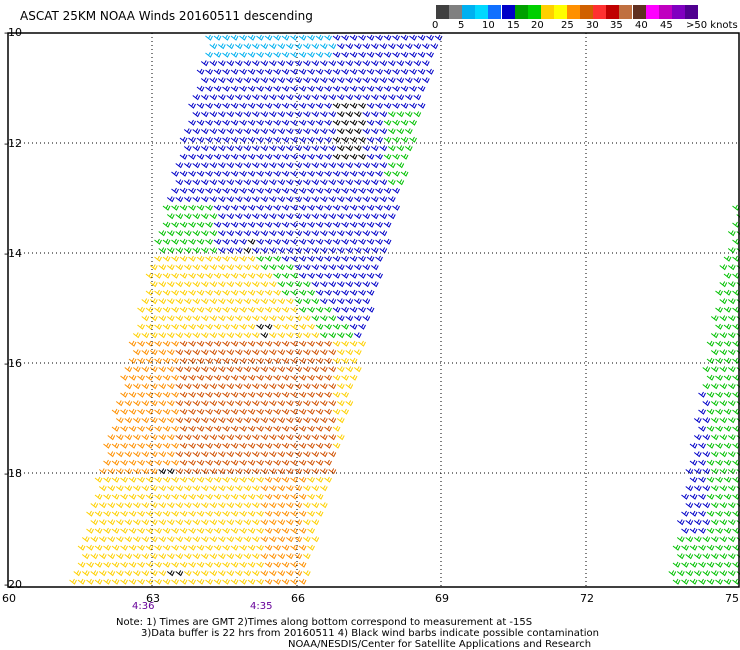 This screenshot has width=740, height=650. What do you see at coordinates (261, 606) in the screenshot?
I see `time-label-0435: 4:35` at bounding box center [261, 606].